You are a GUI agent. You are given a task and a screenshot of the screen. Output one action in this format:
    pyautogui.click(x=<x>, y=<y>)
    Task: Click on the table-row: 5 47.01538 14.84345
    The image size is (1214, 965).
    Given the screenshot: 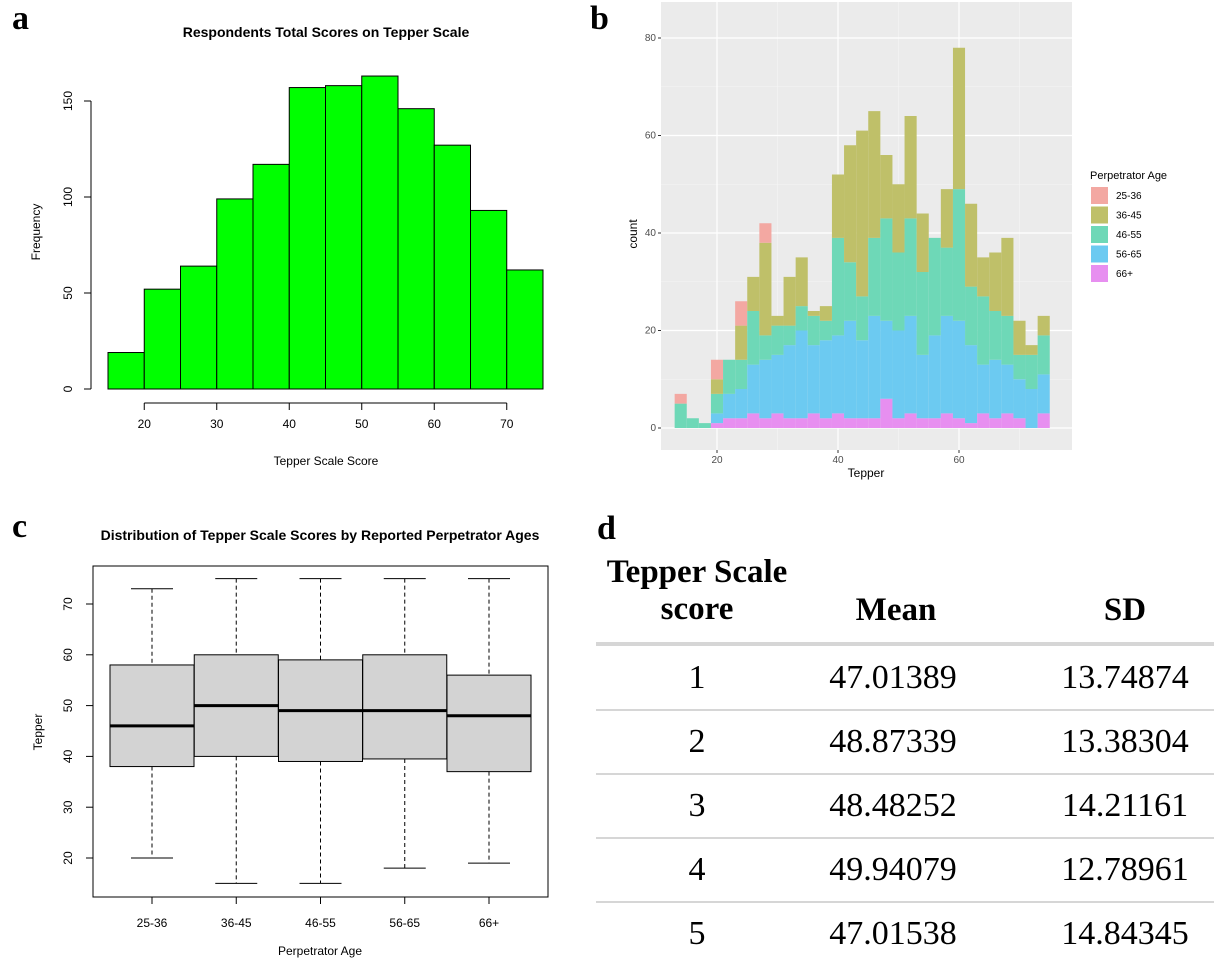 What is the action you would take?
    pyautogui.click(x=905, y=934)
    